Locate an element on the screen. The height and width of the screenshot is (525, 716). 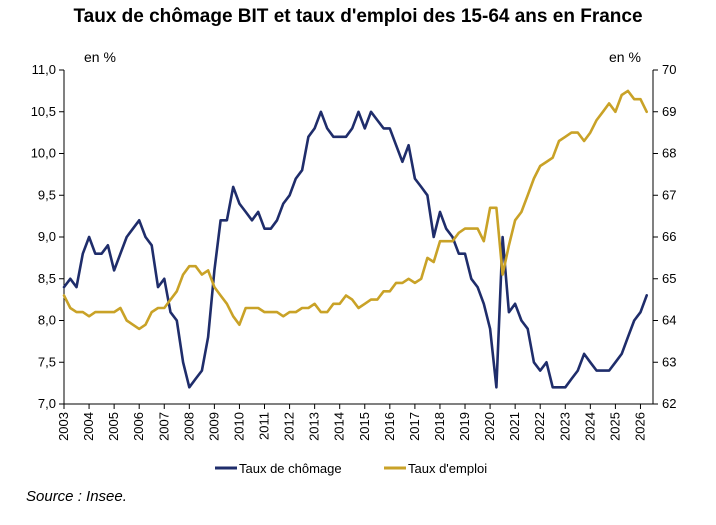
x-tick-label: 2003 is located at coordinates (63, 426).